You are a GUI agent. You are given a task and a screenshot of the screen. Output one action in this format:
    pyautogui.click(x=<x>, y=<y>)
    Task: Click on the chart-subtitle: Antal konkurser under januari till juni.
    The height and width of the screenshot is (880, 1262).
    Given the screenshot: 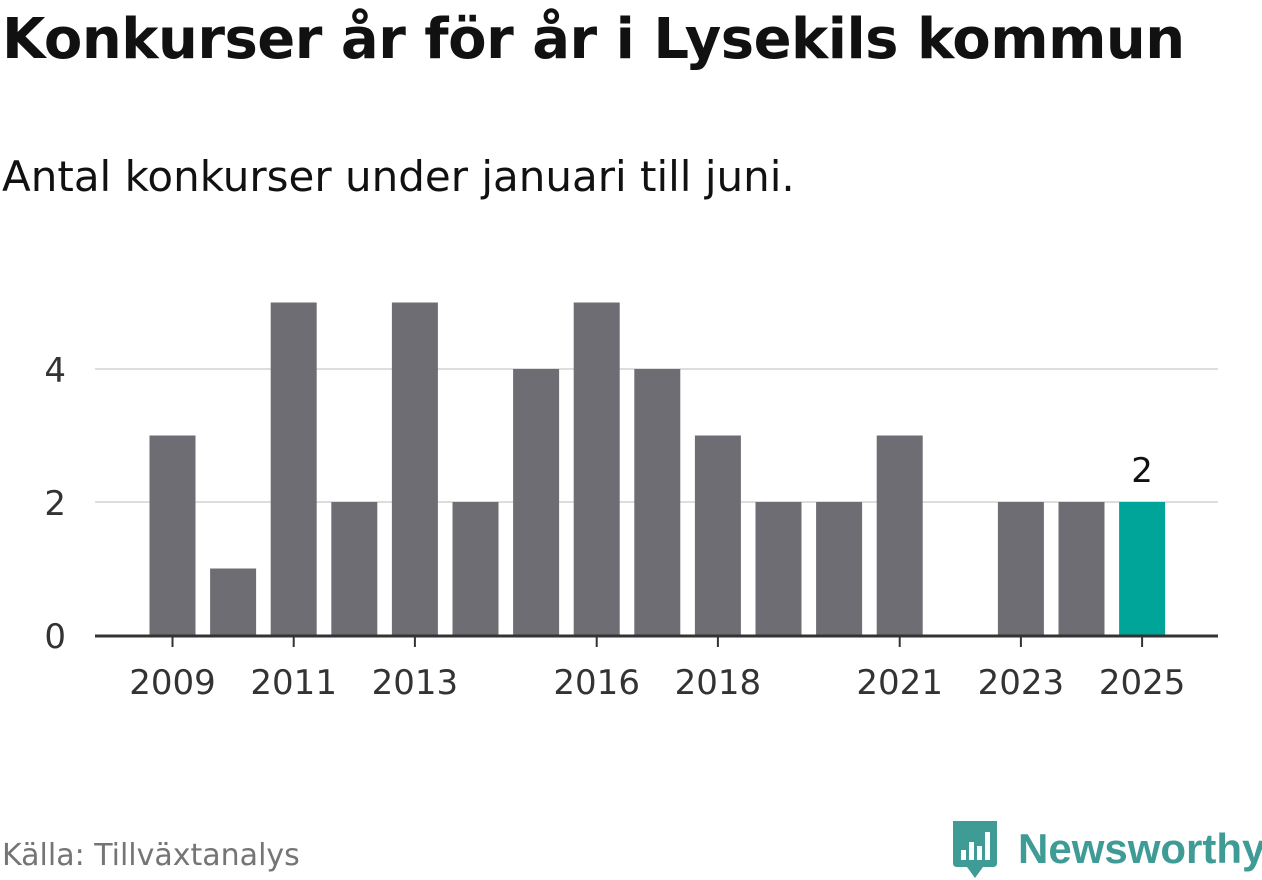 What is the action you would take?
    pyautogui.click(x=398, y=176)
    